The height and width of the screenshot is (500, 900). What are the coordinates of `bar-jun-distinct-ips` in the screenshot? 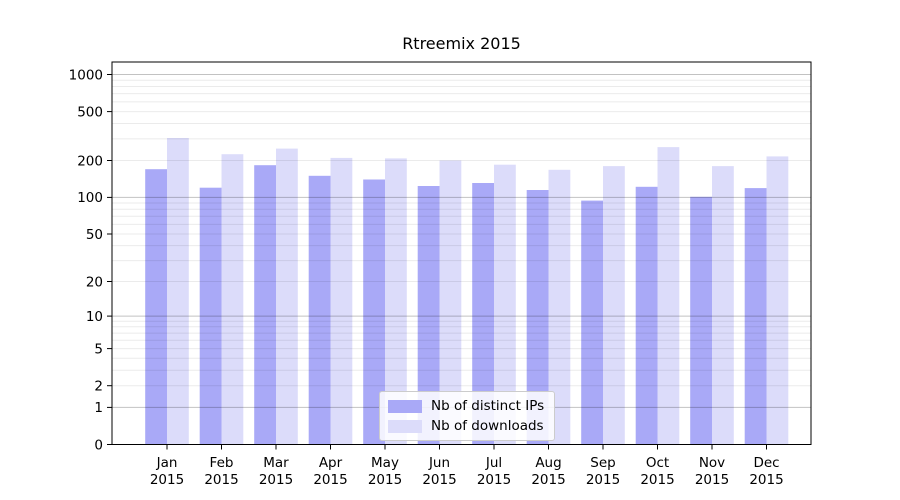 It's located at (428, 315).